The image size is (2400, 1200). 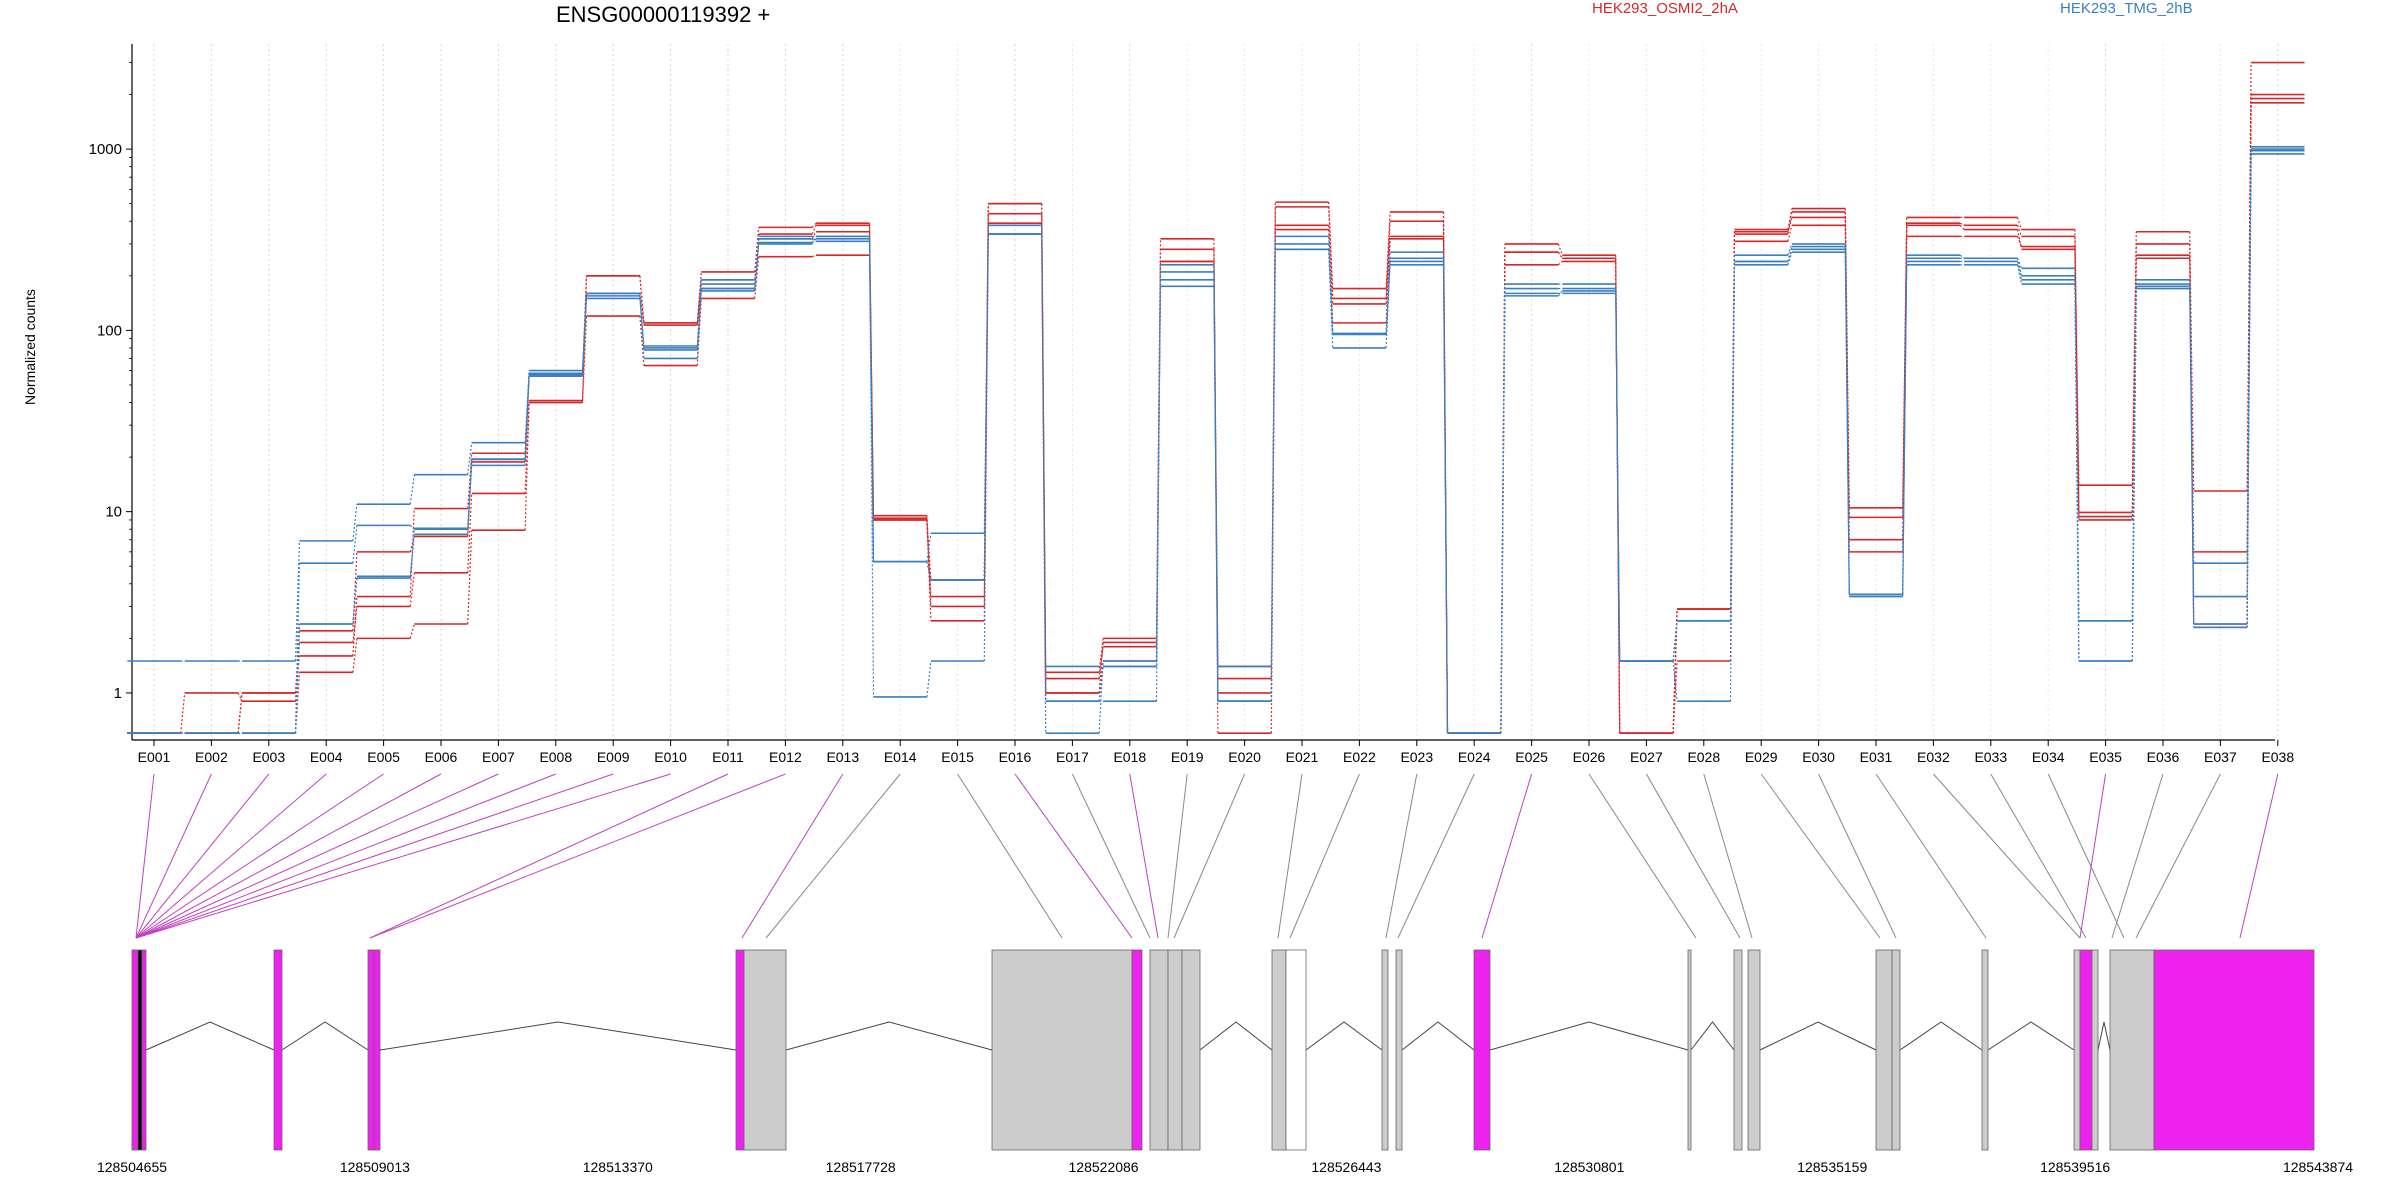 What do you see at coordinates (1104, 1167) in the screenshot?
I see `genomic-coordinate-label: 128522086` at bounding box center [1104, 1167].